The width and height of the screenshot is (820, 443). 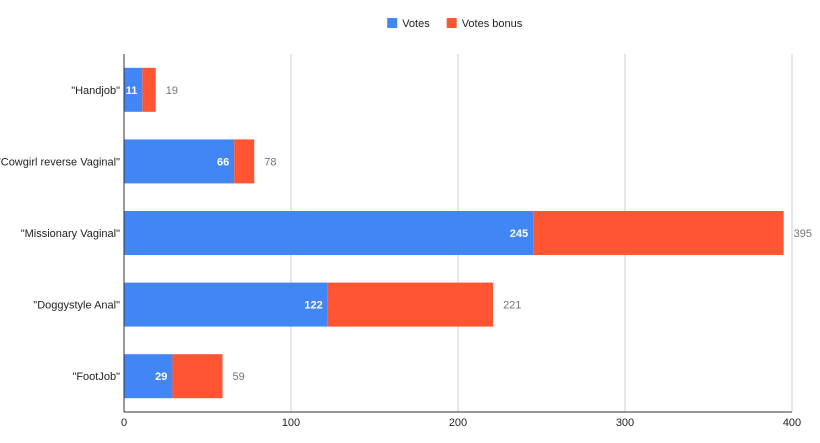 I want to click on x-tick-label-2: 200, so click(x=458, y=423).